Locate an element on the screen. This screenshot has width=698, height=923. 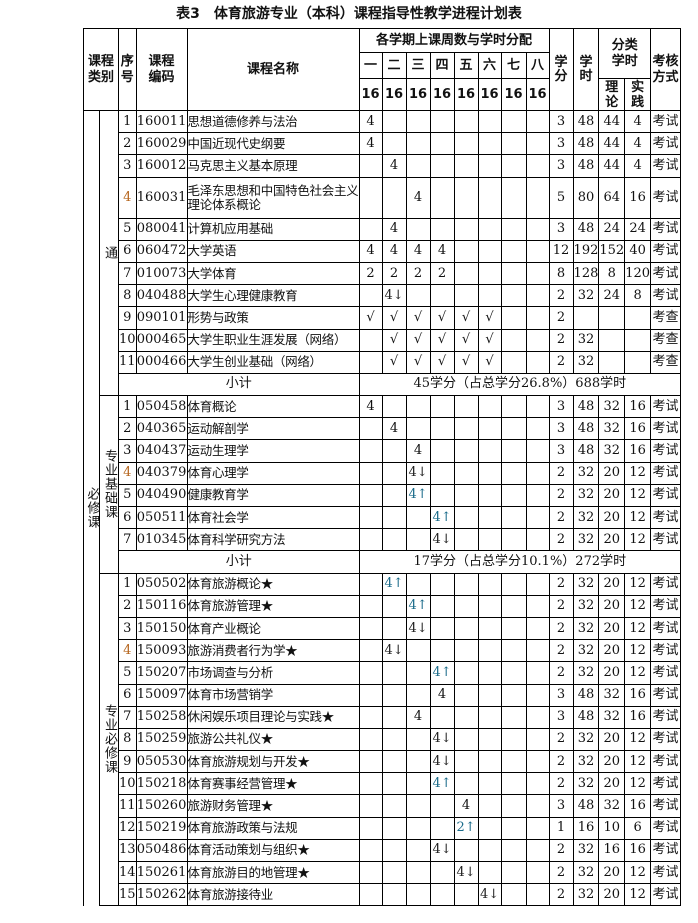
name-cell: 体育旅游目的地管理★ is located at coordinates (273, 872).